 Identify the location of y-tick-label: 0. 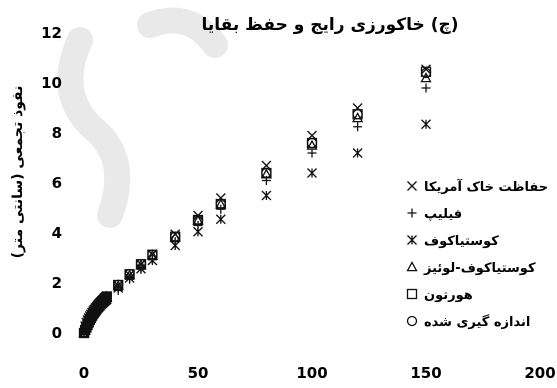
(57, 333).